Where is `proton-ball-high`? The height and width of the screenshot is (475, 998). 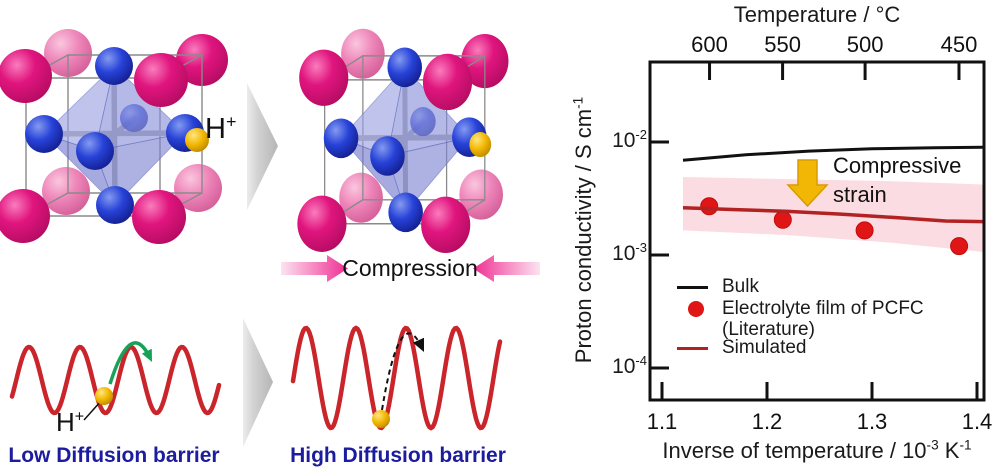
proton-ball-high is located at coordinates (381, 419).